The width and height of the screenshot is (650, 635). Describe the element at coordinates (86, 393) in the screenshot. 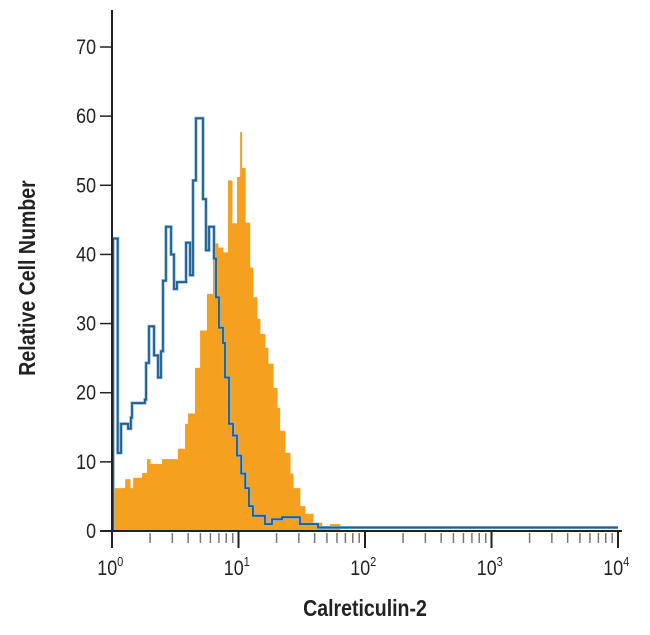

I see `y-tick-label: 20` at that location.